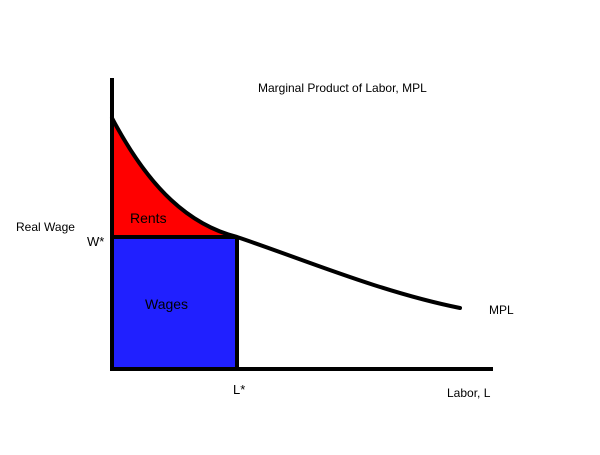  I want to click on y-axis-label: Real Wage, so click(45, 227).